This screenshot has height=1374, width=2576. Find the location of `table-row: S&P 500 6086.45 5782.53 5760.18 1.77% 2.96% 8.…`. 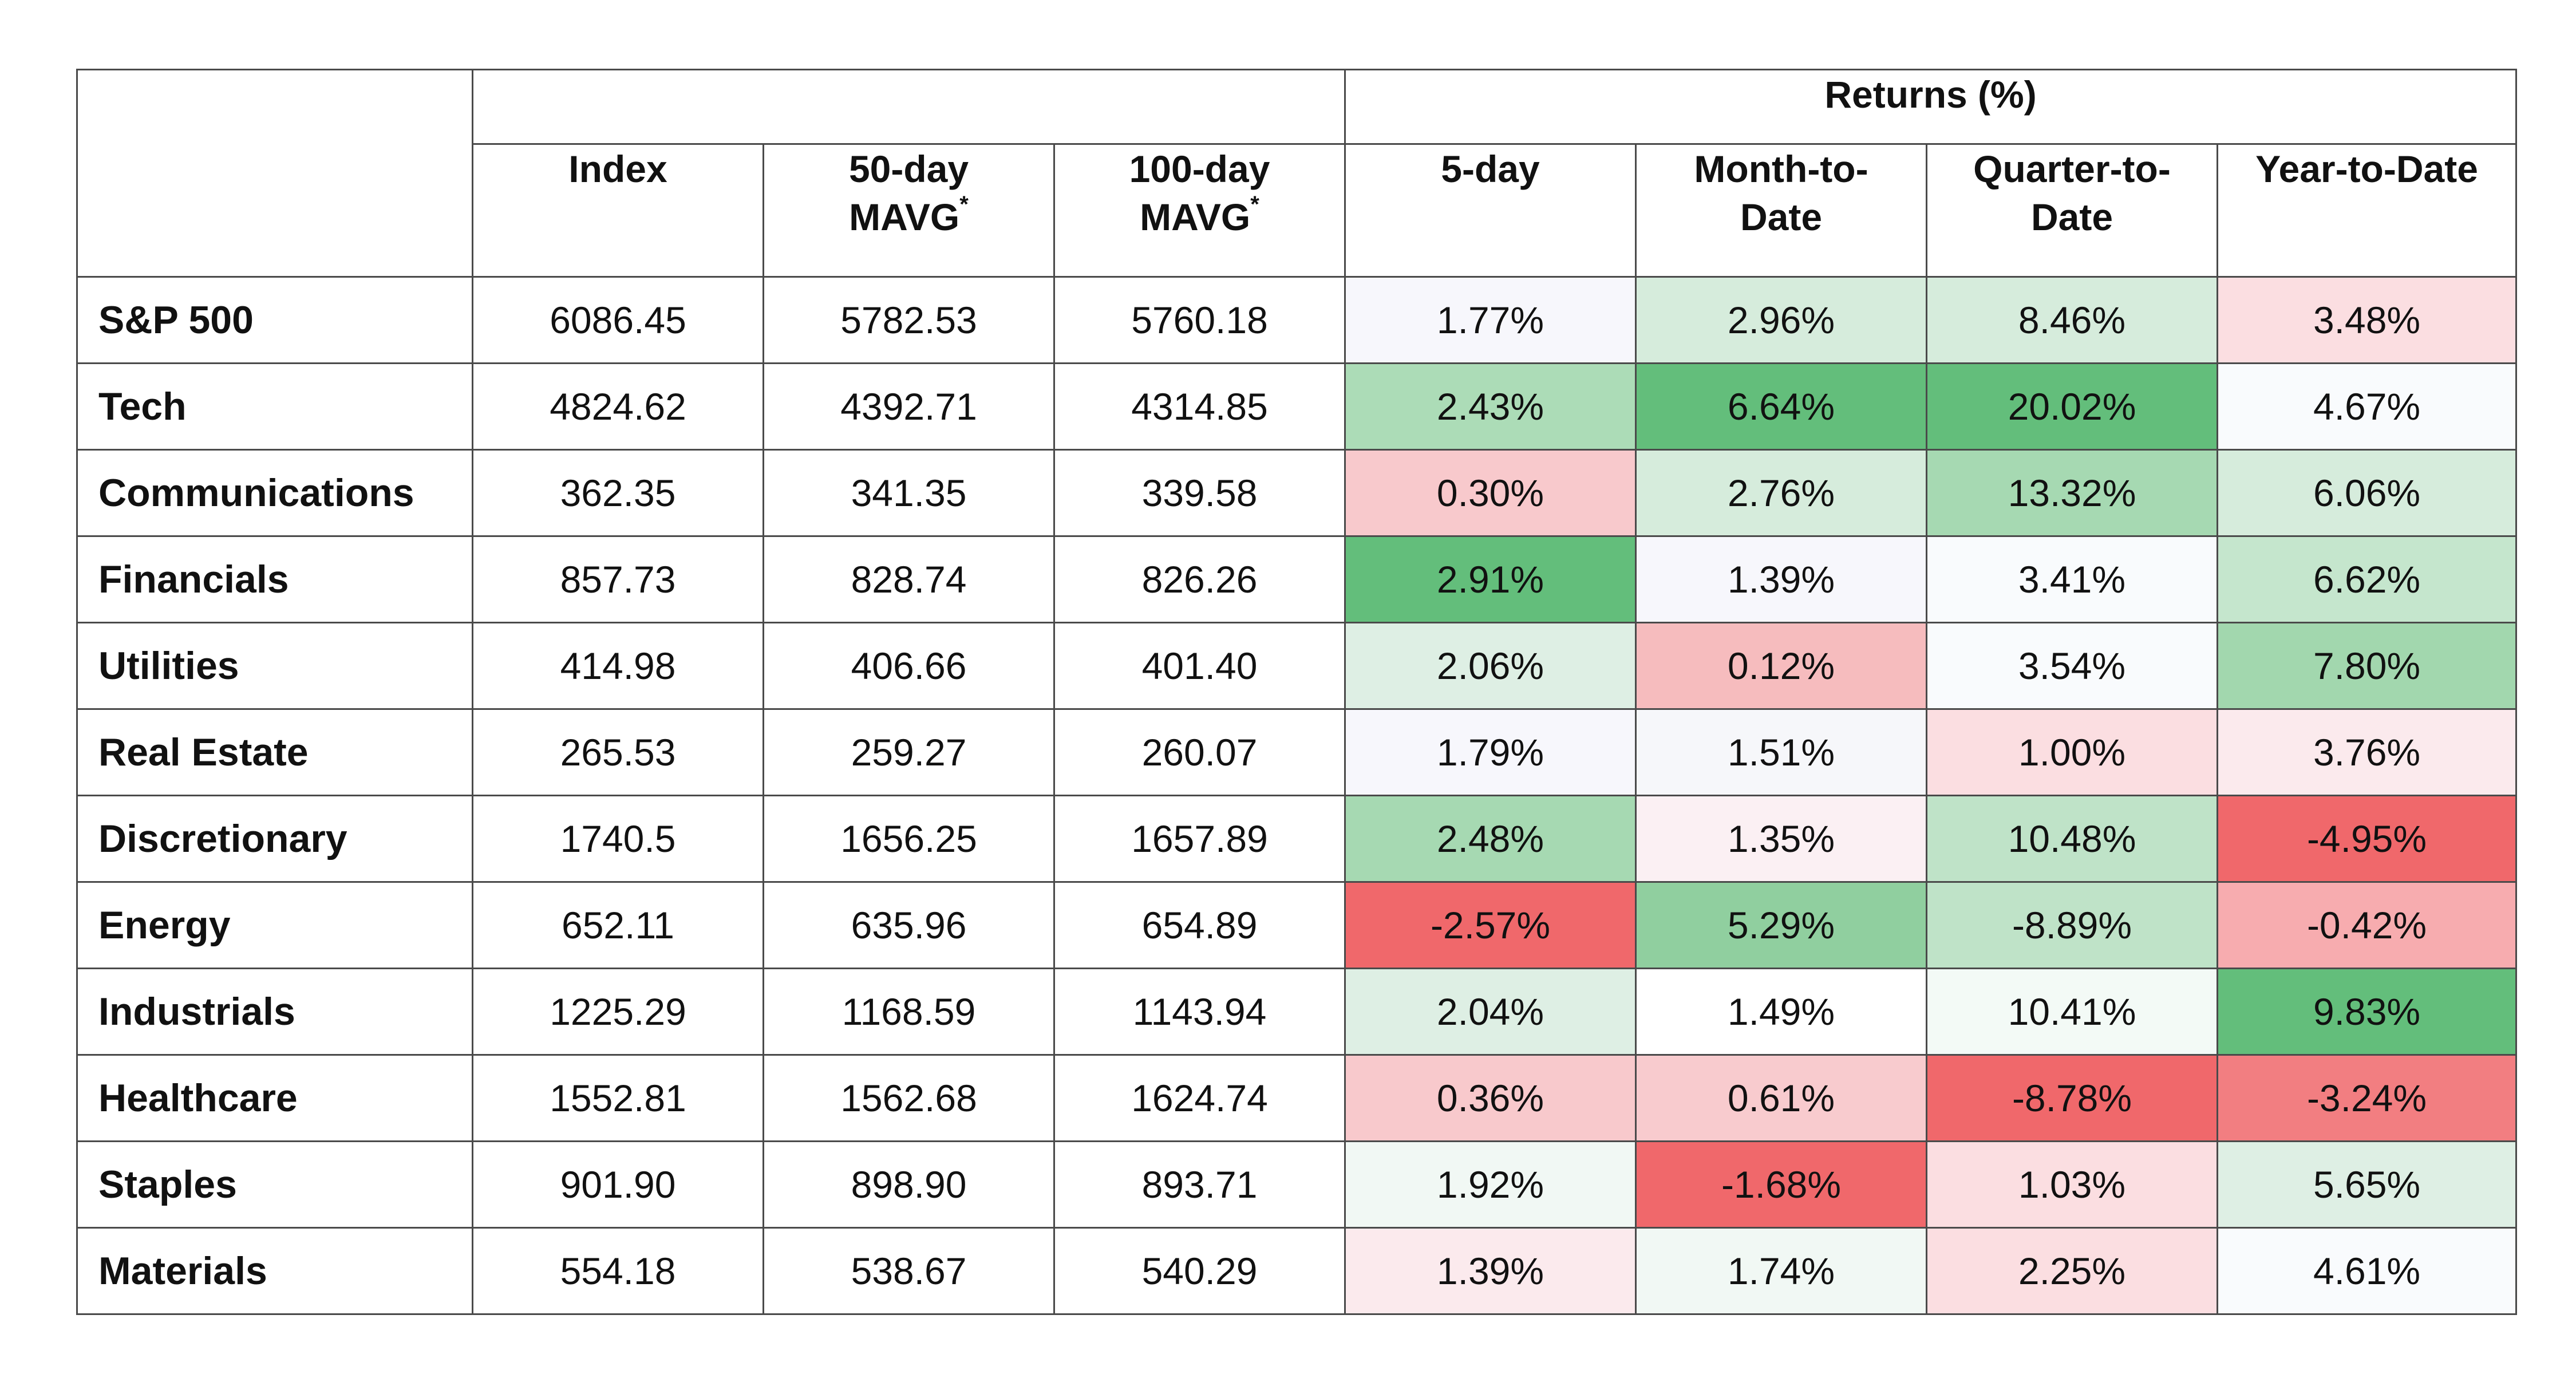

table-row: S&P 500 6086.45 5782.53 5760.18 1.77% 2.96% 8.… is located at coordinates (1297, 320).